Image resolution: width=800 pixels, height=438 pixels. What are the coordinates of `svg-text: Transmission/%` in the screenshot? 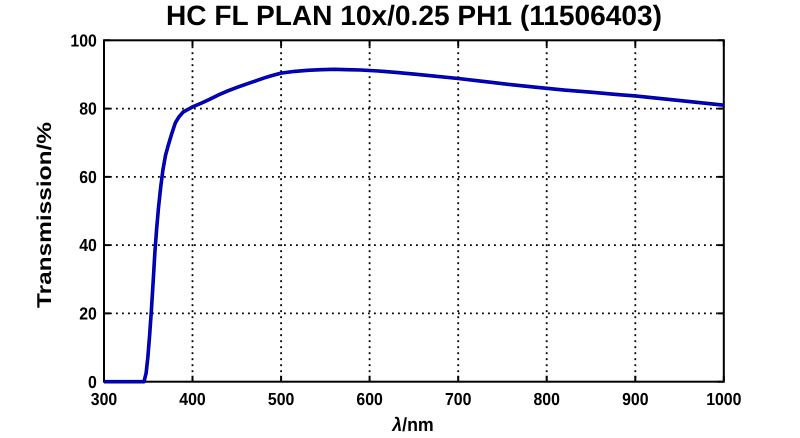 It's located at (45, 215).